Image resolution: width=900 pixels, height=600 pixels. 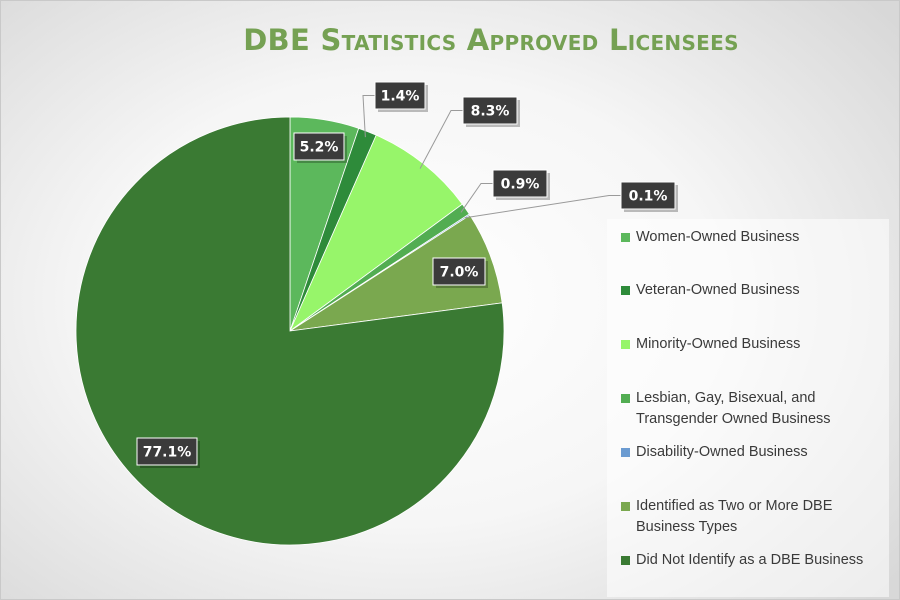 What do you see at coordinates (718, 290) in the screenshot?
I see `legend-label: Veteran-Owned Business` at bounding box center [718, 290].